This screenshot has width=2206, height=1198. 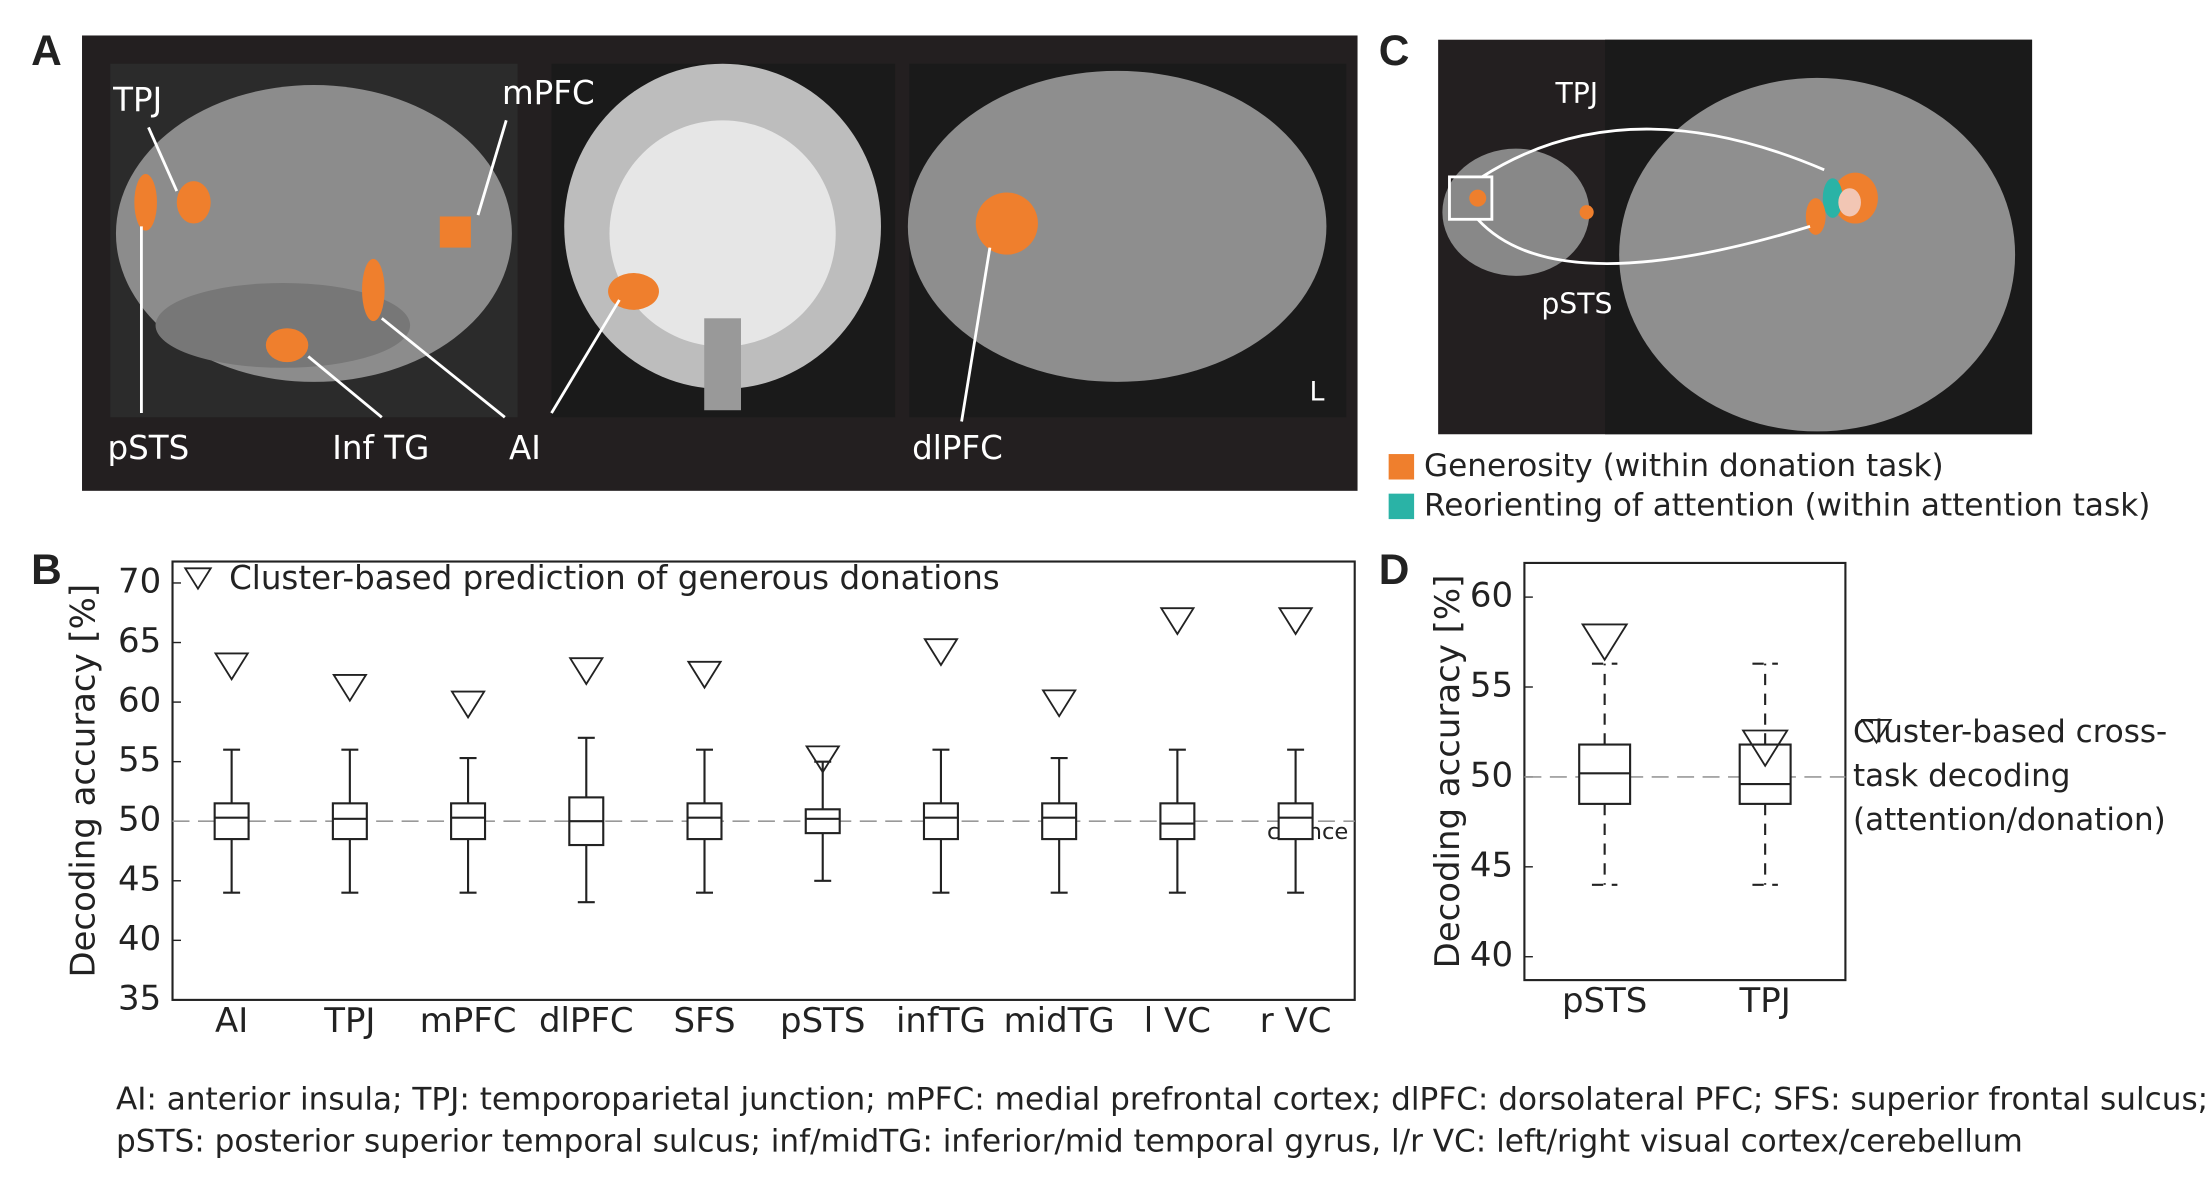 I want to click on plot-frame, so click(x=1685, y=771).